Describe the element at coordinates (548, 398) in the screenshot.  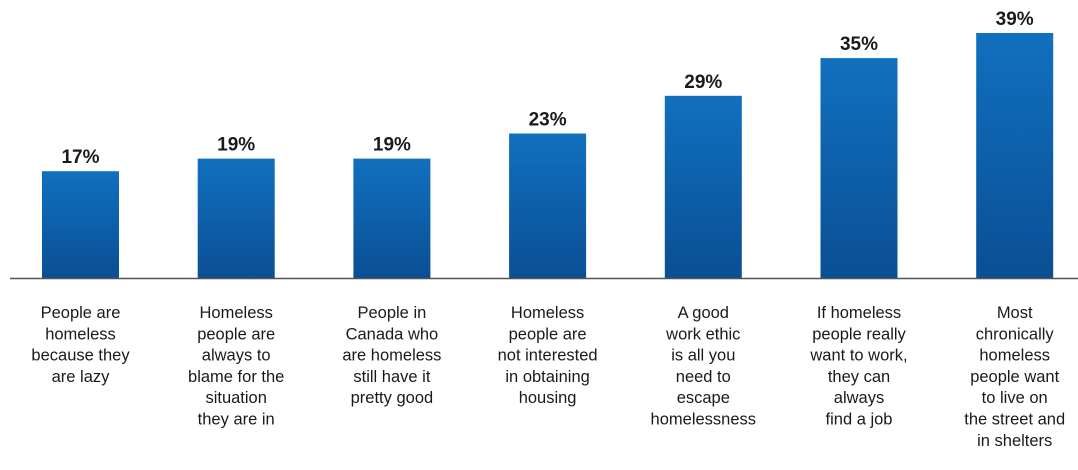
I see `category-label-line: housing` at that location.